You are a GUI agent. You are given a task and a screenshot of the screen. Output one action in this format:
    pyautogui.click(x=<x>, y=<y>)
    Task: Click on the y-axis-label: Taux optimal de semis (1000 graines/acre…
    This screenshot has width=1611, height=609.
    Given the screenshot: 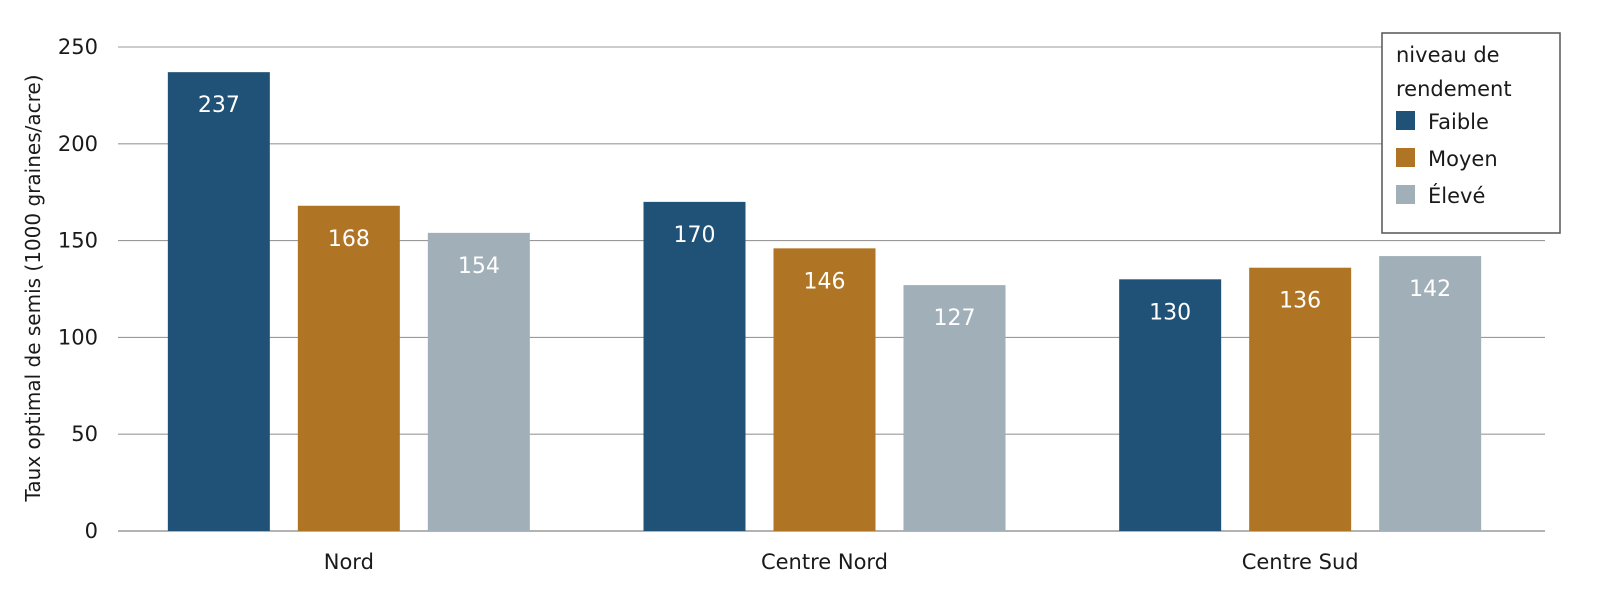 What is the action you would take?
    pyautogui.click(x=33, y=289)
    